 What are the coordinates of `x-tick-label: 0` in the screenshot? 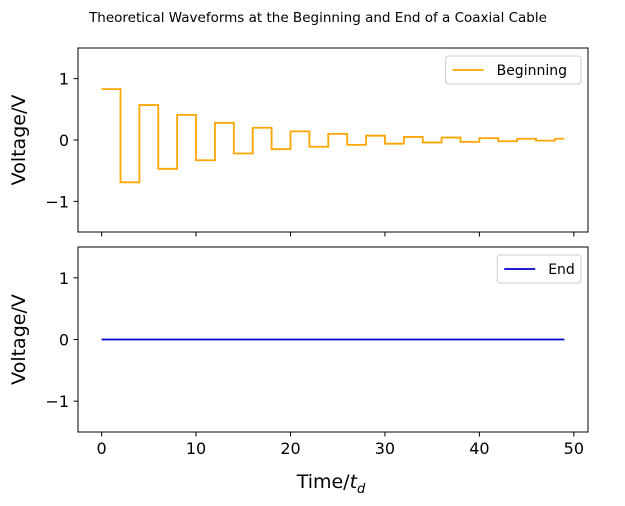 It's located at (102, 448).